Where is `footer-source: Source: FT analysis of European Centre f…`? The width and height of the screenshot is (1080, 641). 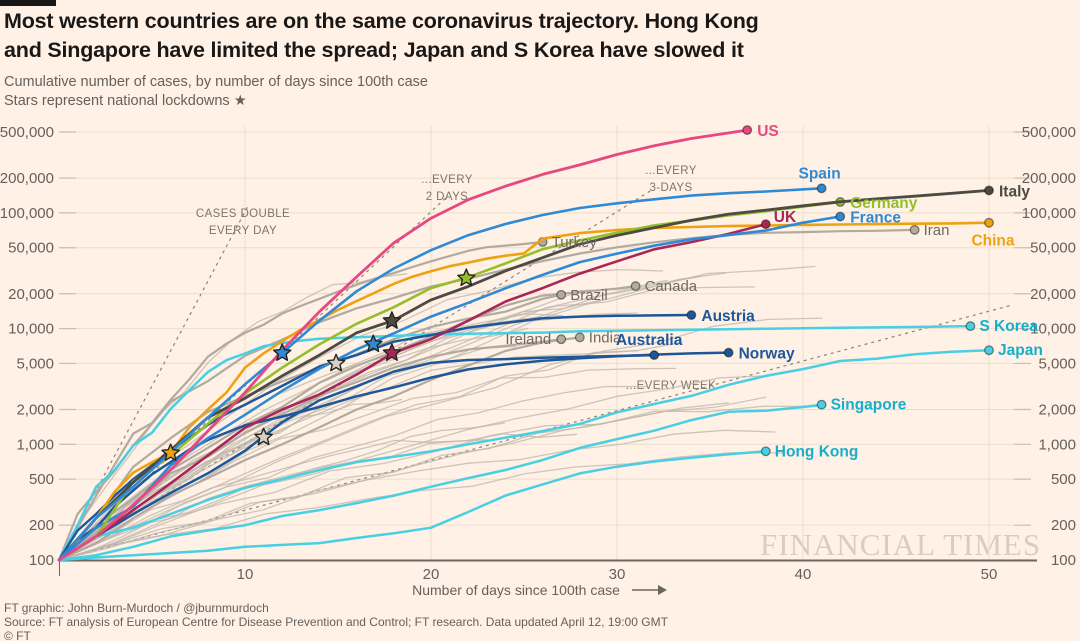
footer-source: Source: FT analysis of European Centre f… is located at coordinates (336, 622).